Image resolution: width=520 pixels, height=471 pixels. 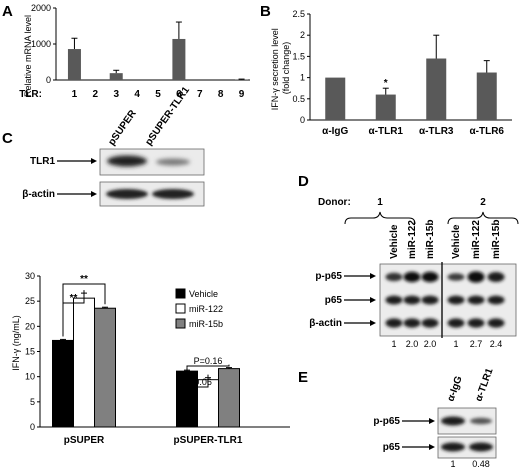 I want to click on chart-b-significance: *, so click(x=386, y=83).